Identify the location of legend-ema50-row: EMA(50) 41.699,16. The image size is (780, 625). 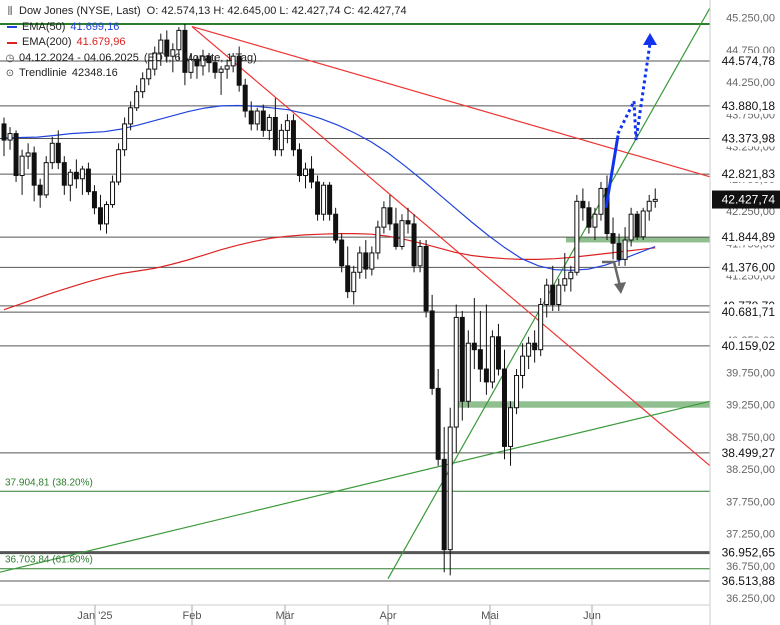
(205, 28).